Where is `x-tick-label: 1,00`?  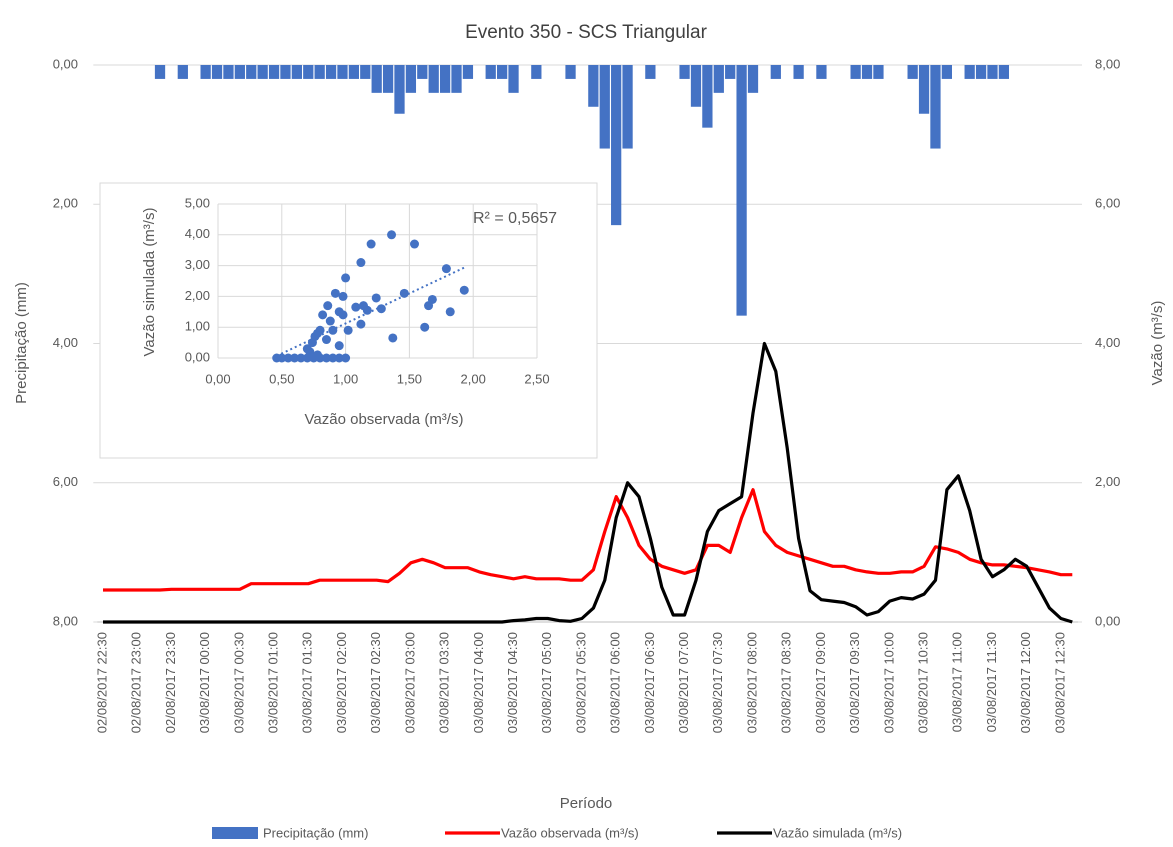
x-tick-label: 1,00 is located at coordinates (345, 378).